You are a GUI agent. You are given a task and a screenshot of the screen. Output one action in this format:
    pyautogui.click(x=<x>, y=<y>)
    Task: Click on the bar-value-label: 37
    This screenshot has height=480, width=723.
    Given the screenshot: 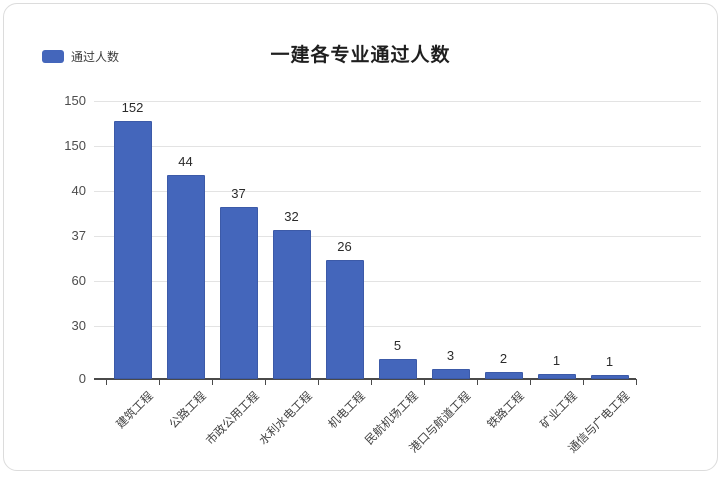 What is the action you would take?
    pyautogui.click(x=238, y=193)
    